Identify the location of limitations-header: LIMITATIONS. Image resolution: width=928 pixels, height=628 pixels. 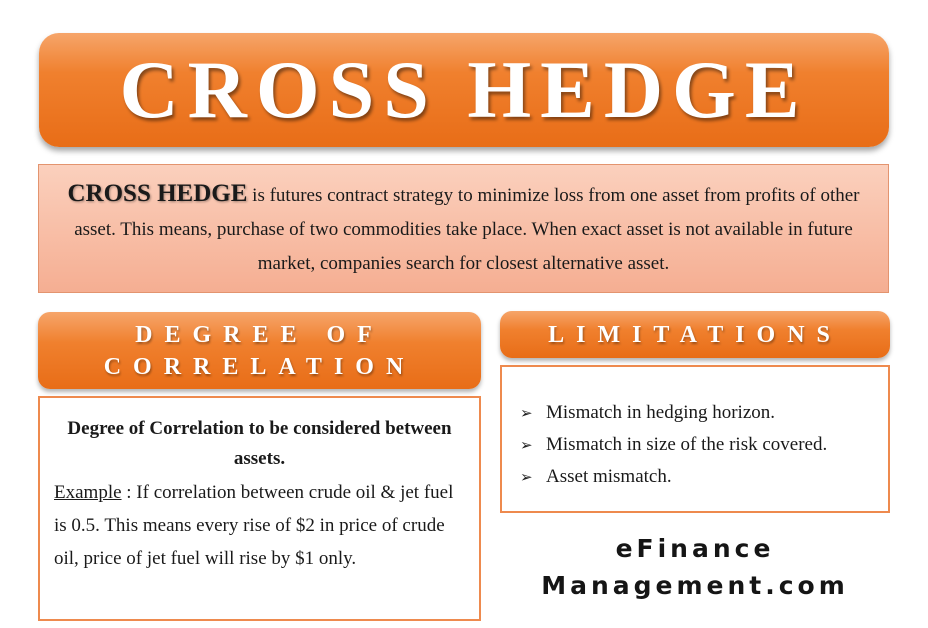
(695, 334).